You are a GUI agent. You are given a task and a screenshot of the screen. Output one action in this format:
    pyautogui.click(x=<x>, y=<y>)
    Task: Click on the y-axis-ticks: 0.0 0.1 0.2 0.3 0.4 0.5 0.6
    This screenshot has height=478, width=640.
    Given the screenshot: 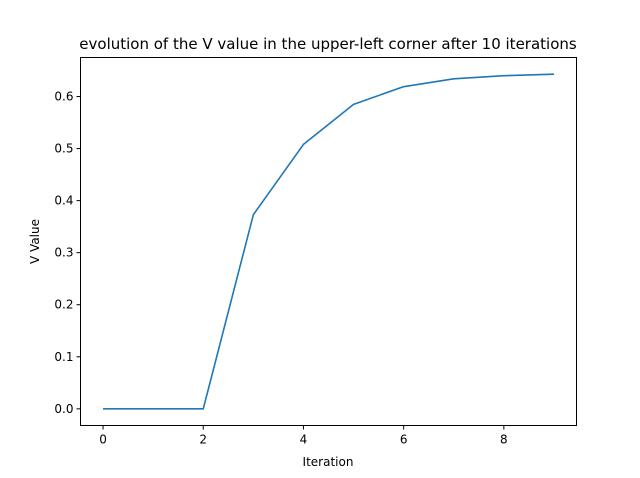 What is the action you would take?
    pyautogui.click(x=67, y=253)
    